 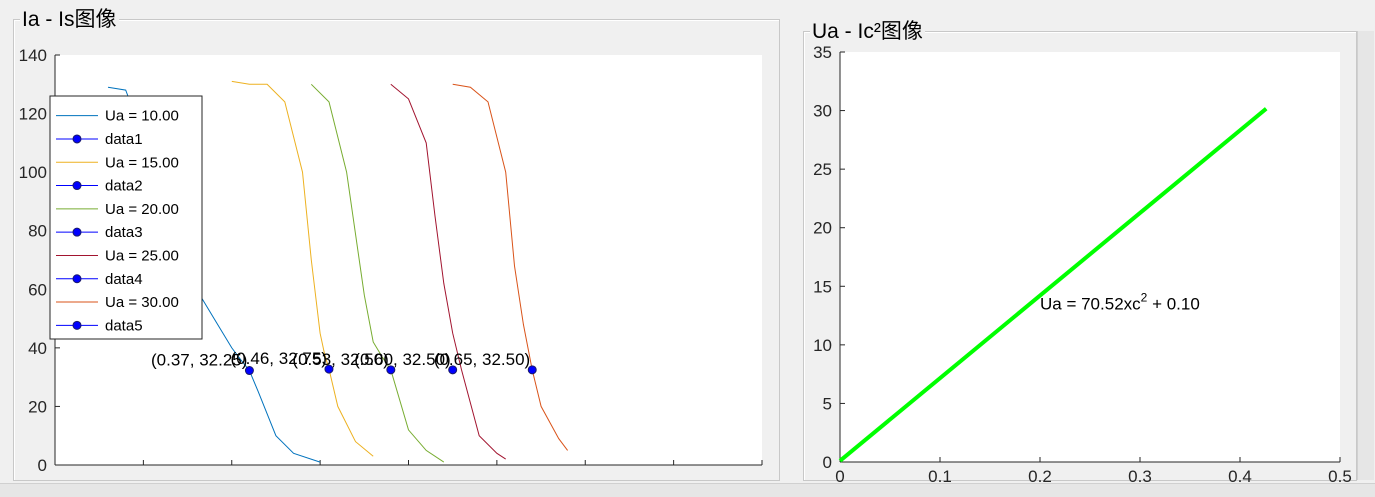 What do you see at coordinates (33, 114) in the screenshot?
I see `left-y-tick-label: 120` at bounding box center [33, 114].